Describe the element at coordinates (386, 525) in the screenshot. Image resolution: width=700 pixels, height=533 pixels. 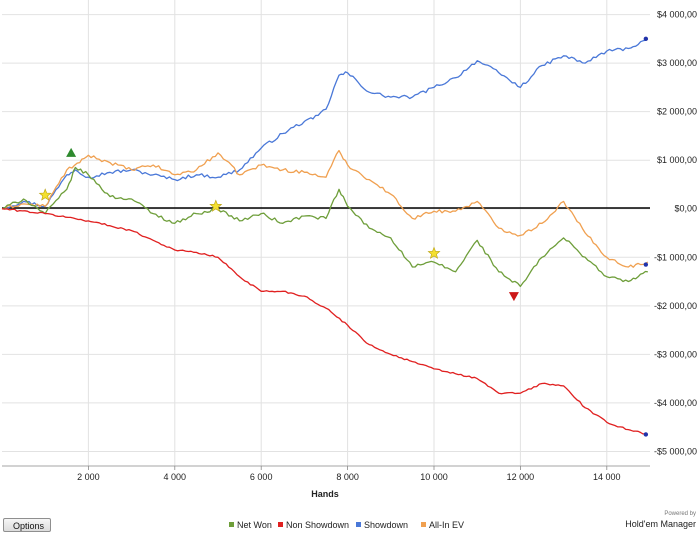
I see `legend-label: Showdown` at that location.